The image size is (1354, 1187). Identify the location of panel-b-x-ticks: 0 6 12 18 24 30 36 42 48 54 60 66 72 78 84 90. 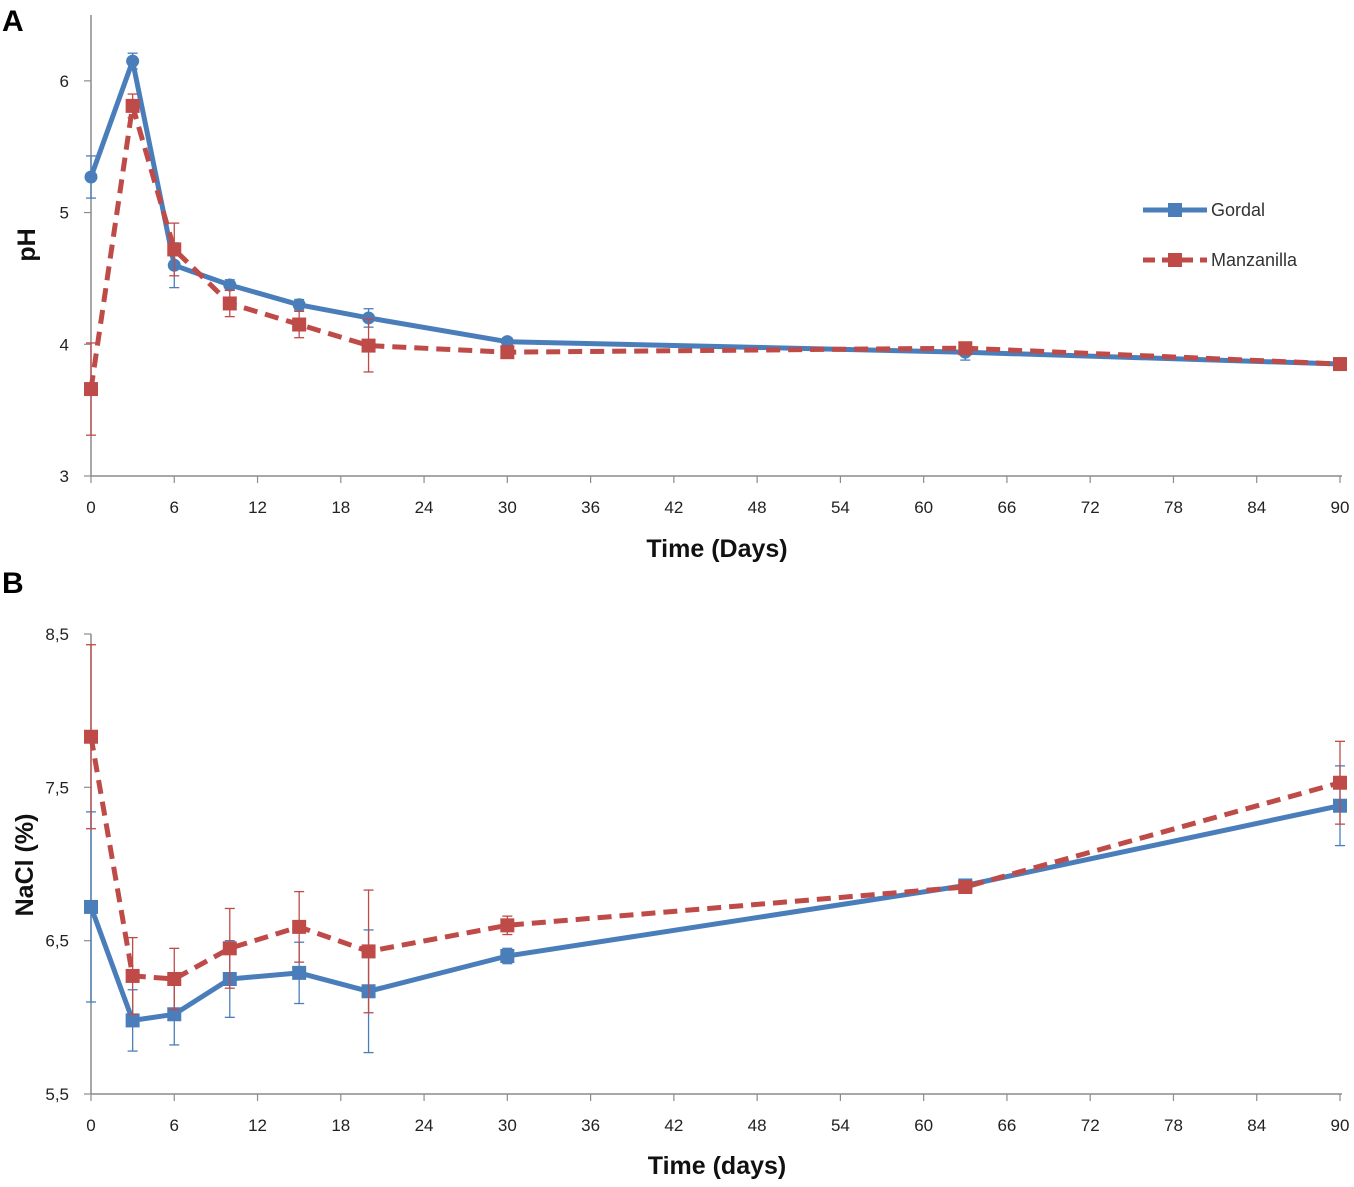
(717, 1114).